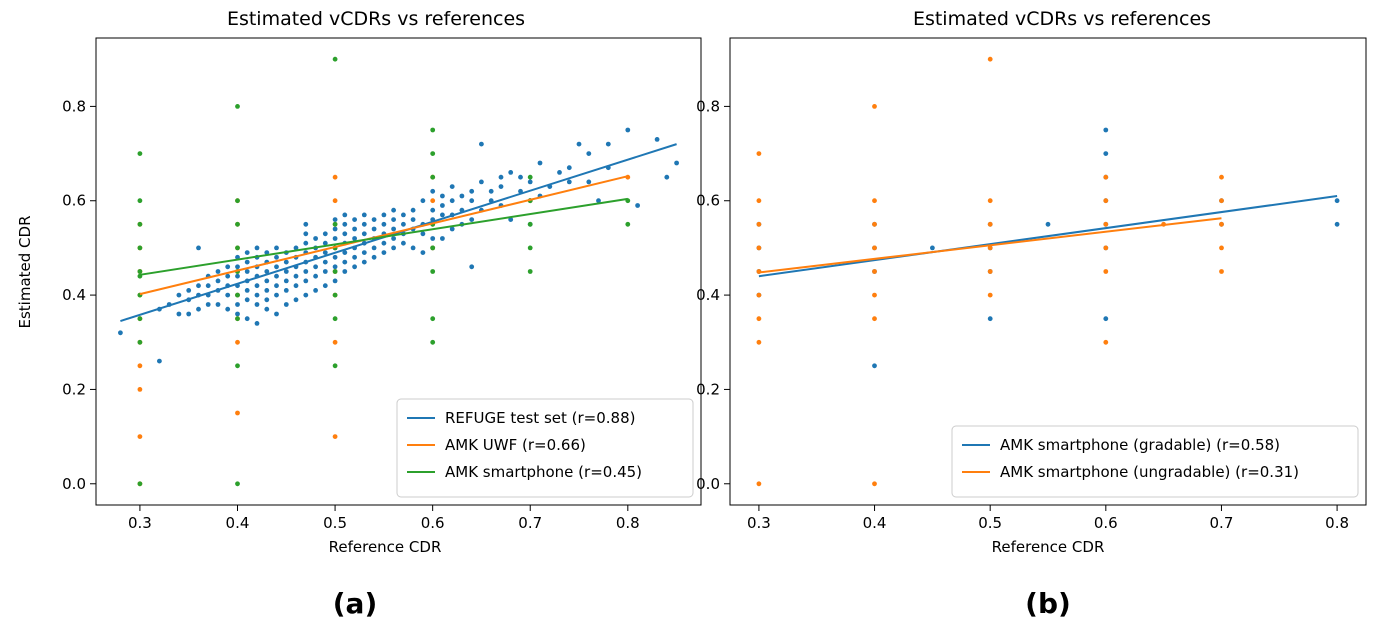  I want to click on panel-b-legend-label-0: AMK smartphone (gradable) (r=0.58), so click(1140, 445).